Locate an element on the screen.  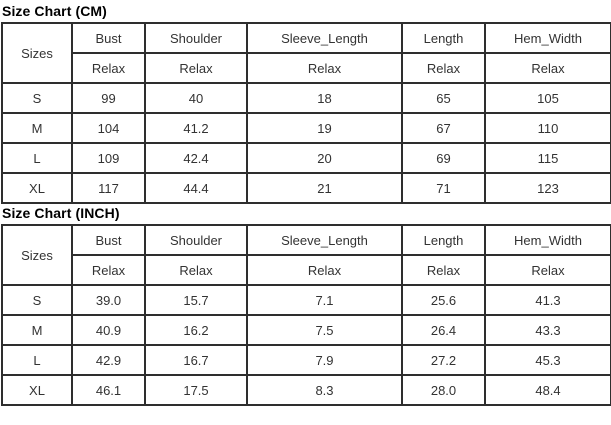
table-row: M 104 41.2 19 67 110 is located at coordinates (306, 128).